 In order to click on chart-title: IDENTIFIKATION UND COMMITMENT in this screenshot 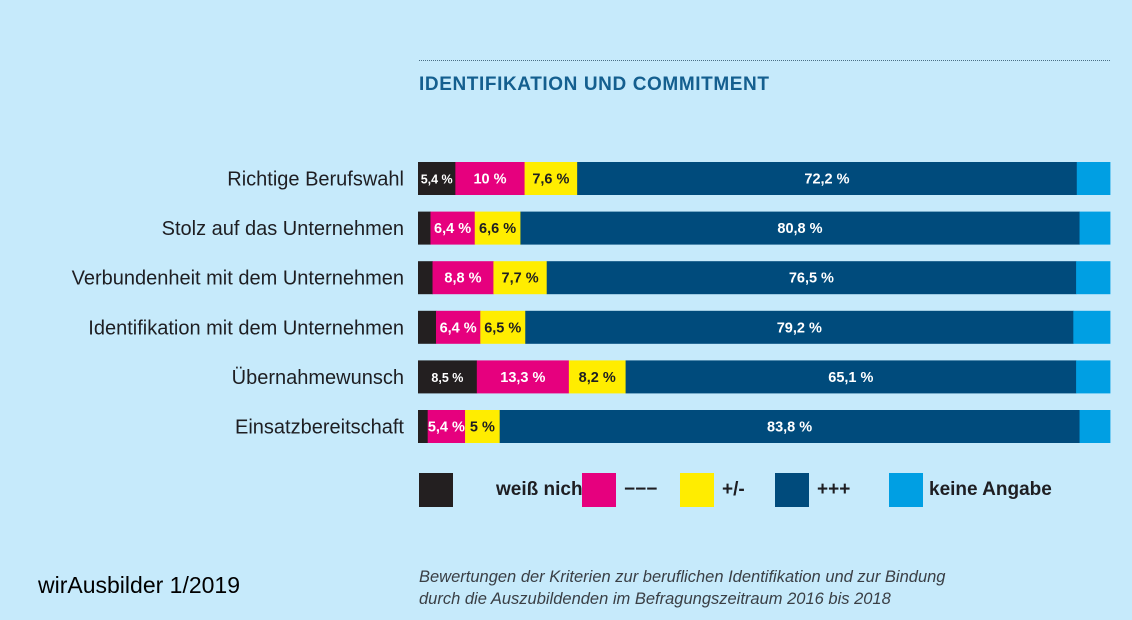, I will do `click(594, 84)`.